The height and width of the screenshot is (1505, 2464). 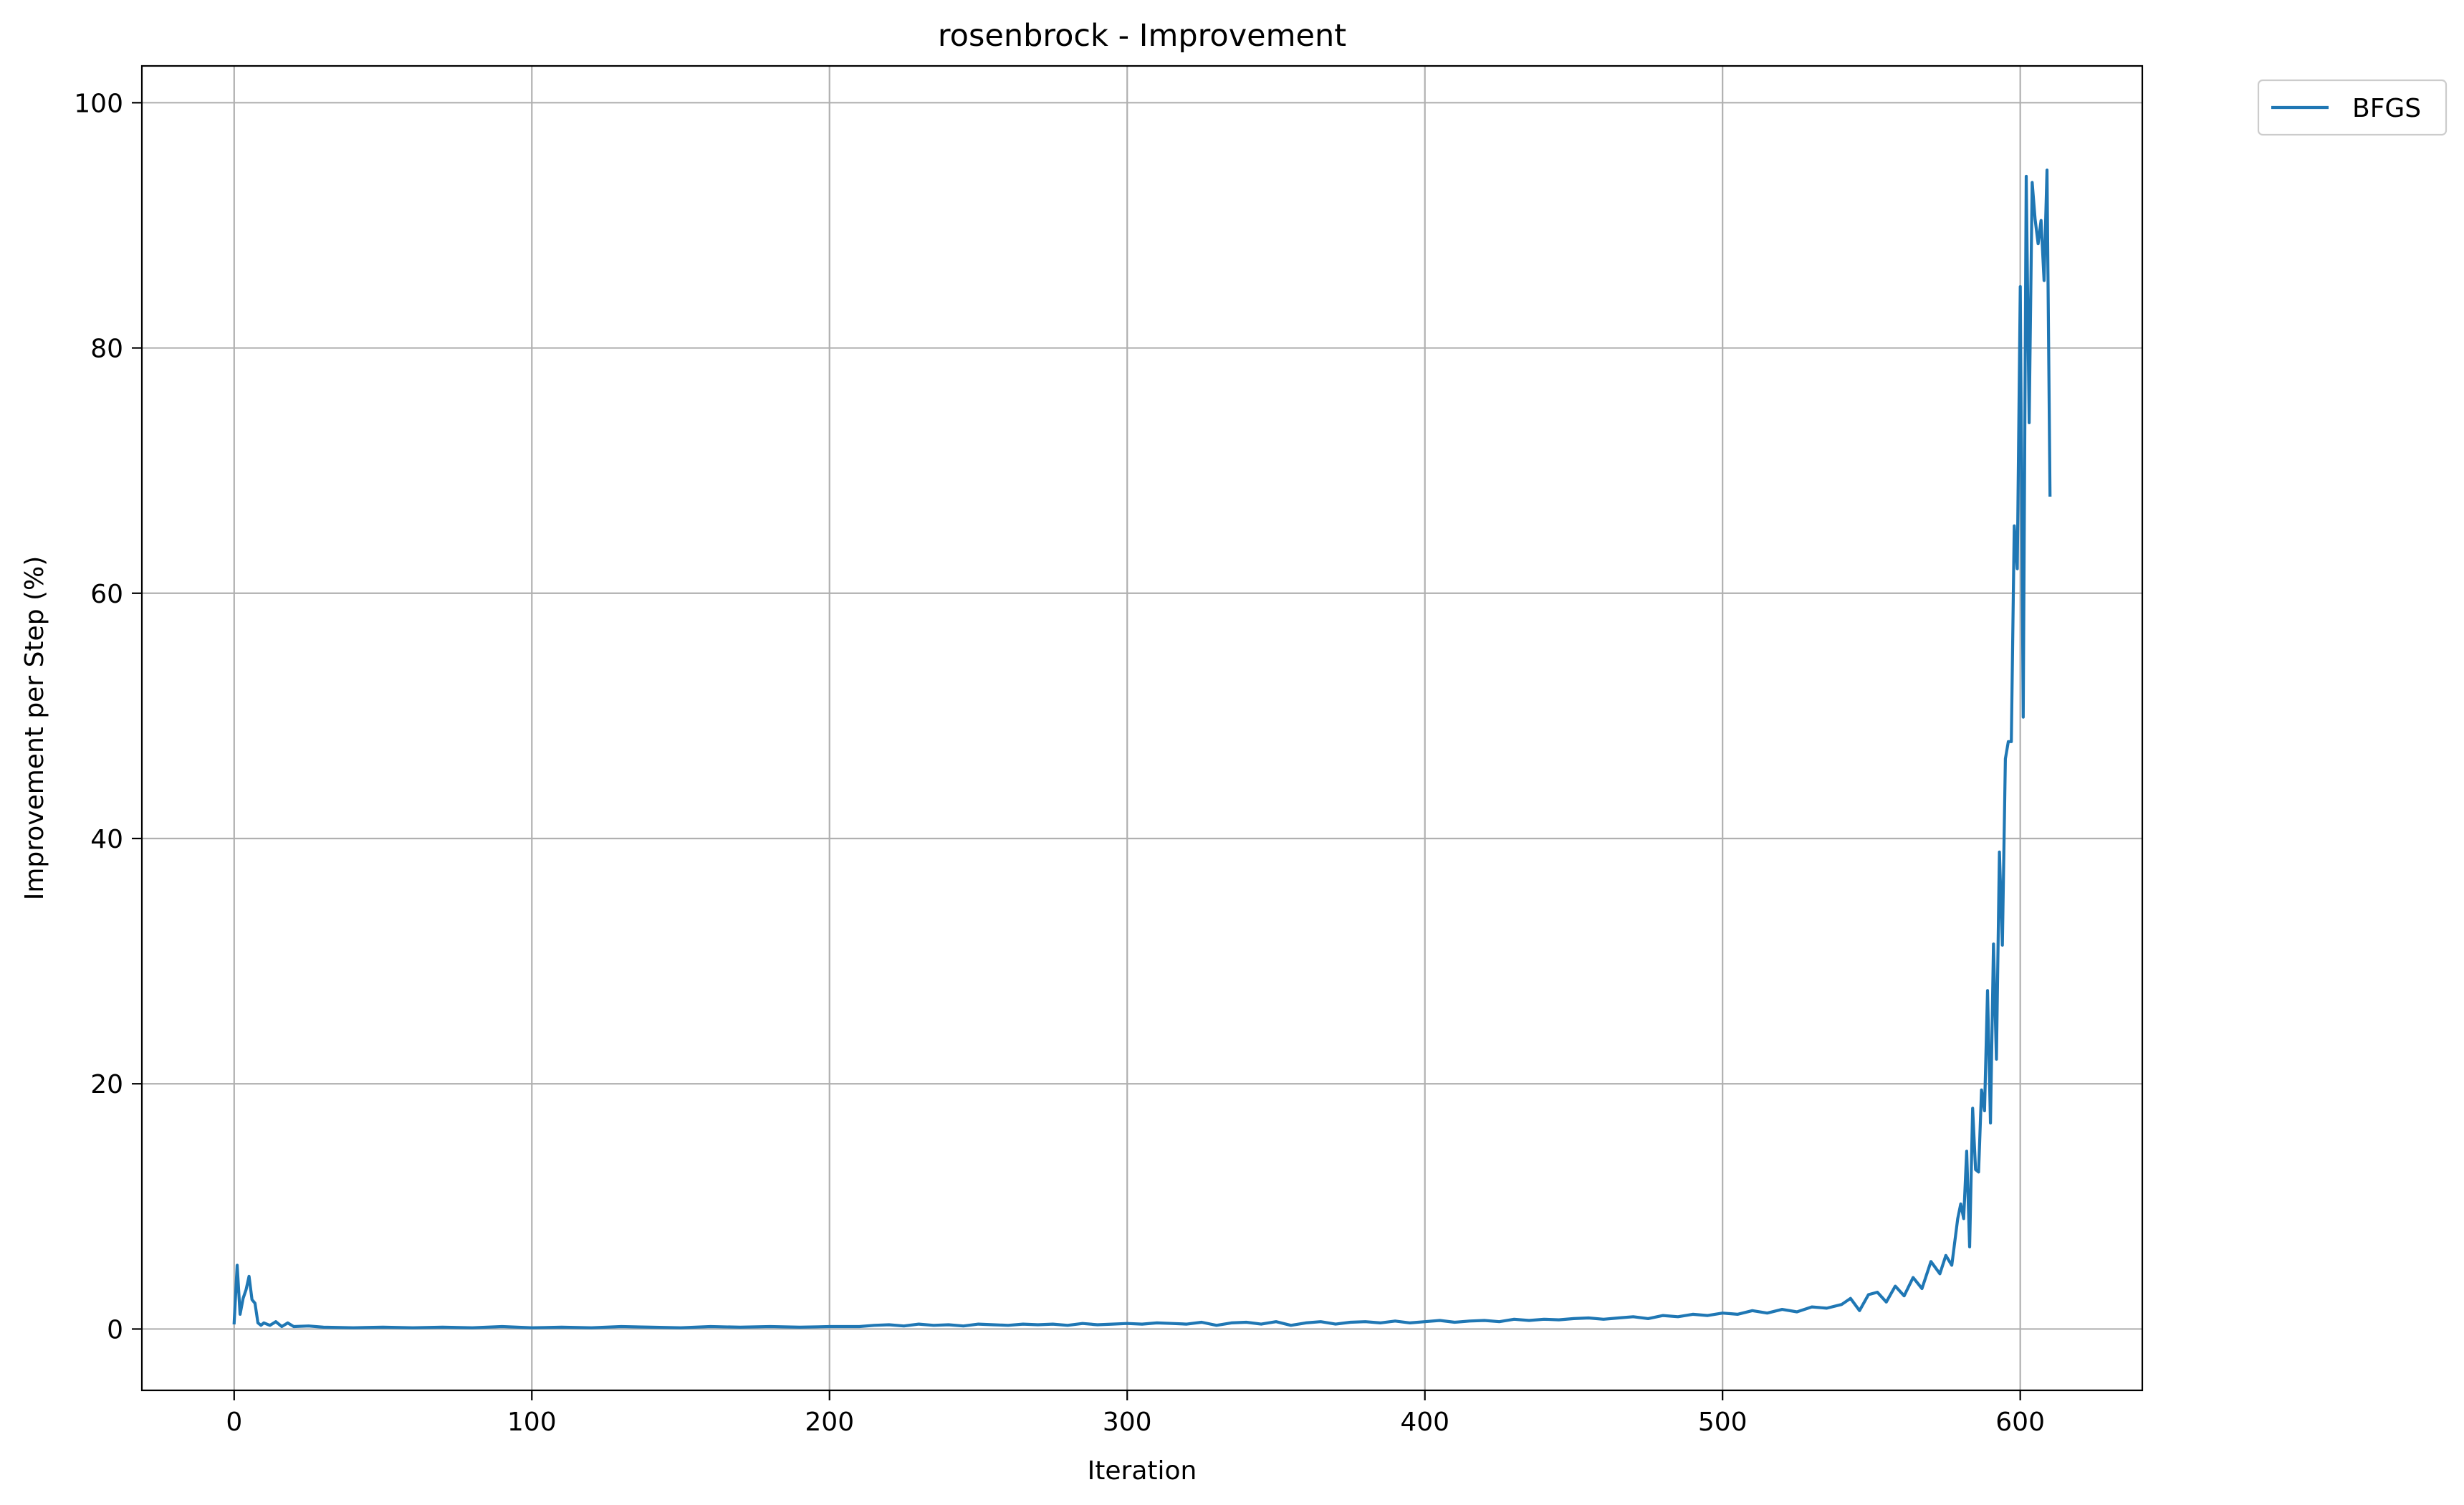 What do you see at coordinates (107, 349) in the screenshot?
I see `y-tick-label: 80` at bounding box center [107, 349].